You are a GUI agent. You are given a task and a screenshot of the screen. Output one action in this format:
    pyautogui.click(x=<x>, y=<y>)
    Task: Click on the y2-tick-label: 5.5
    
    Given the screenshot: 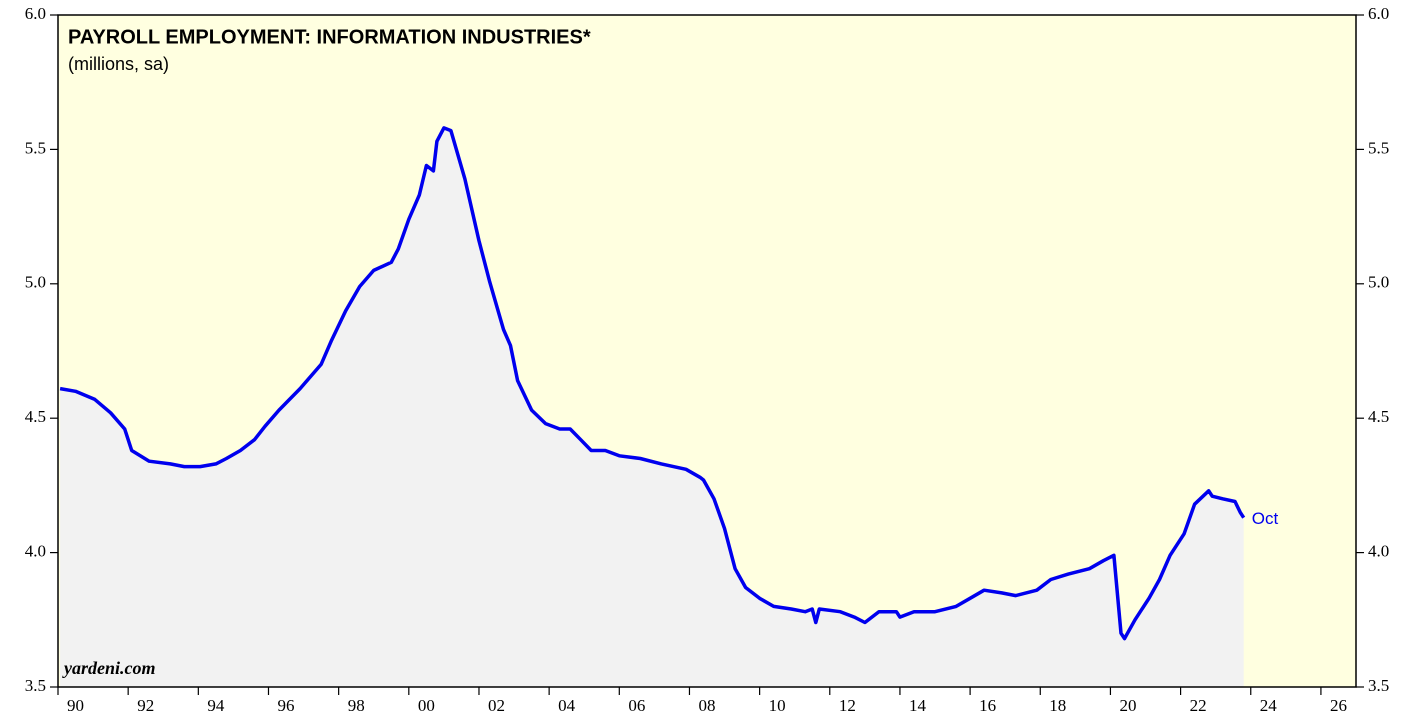 What is the action you would take?
    pyautogui.click(x=1378, y=147)
    